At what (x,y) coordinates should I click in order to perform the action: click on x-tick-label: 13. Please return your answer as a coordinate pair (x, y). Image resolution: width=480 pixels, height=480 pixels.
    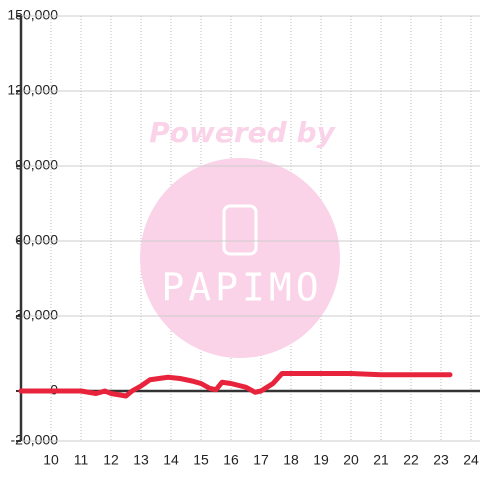
    Looking at the image, I should click on (141, 460).